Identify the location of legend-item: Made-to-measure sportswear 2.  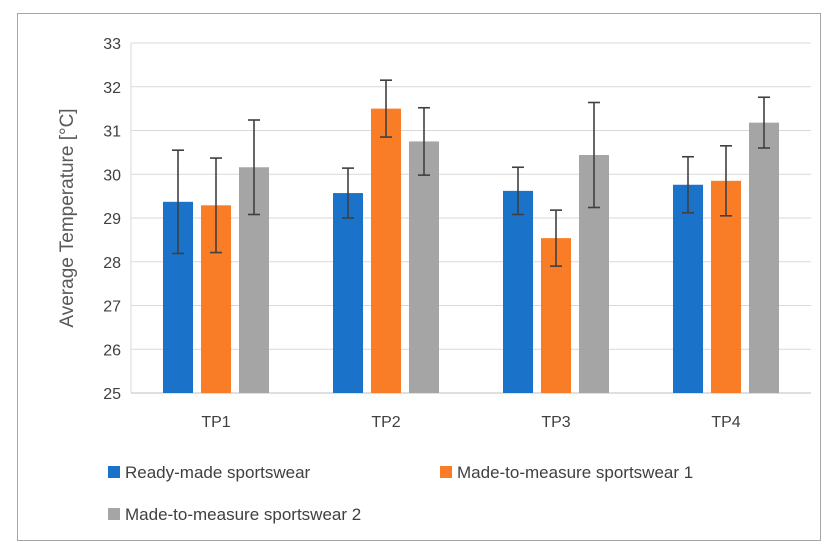
(234, 514).